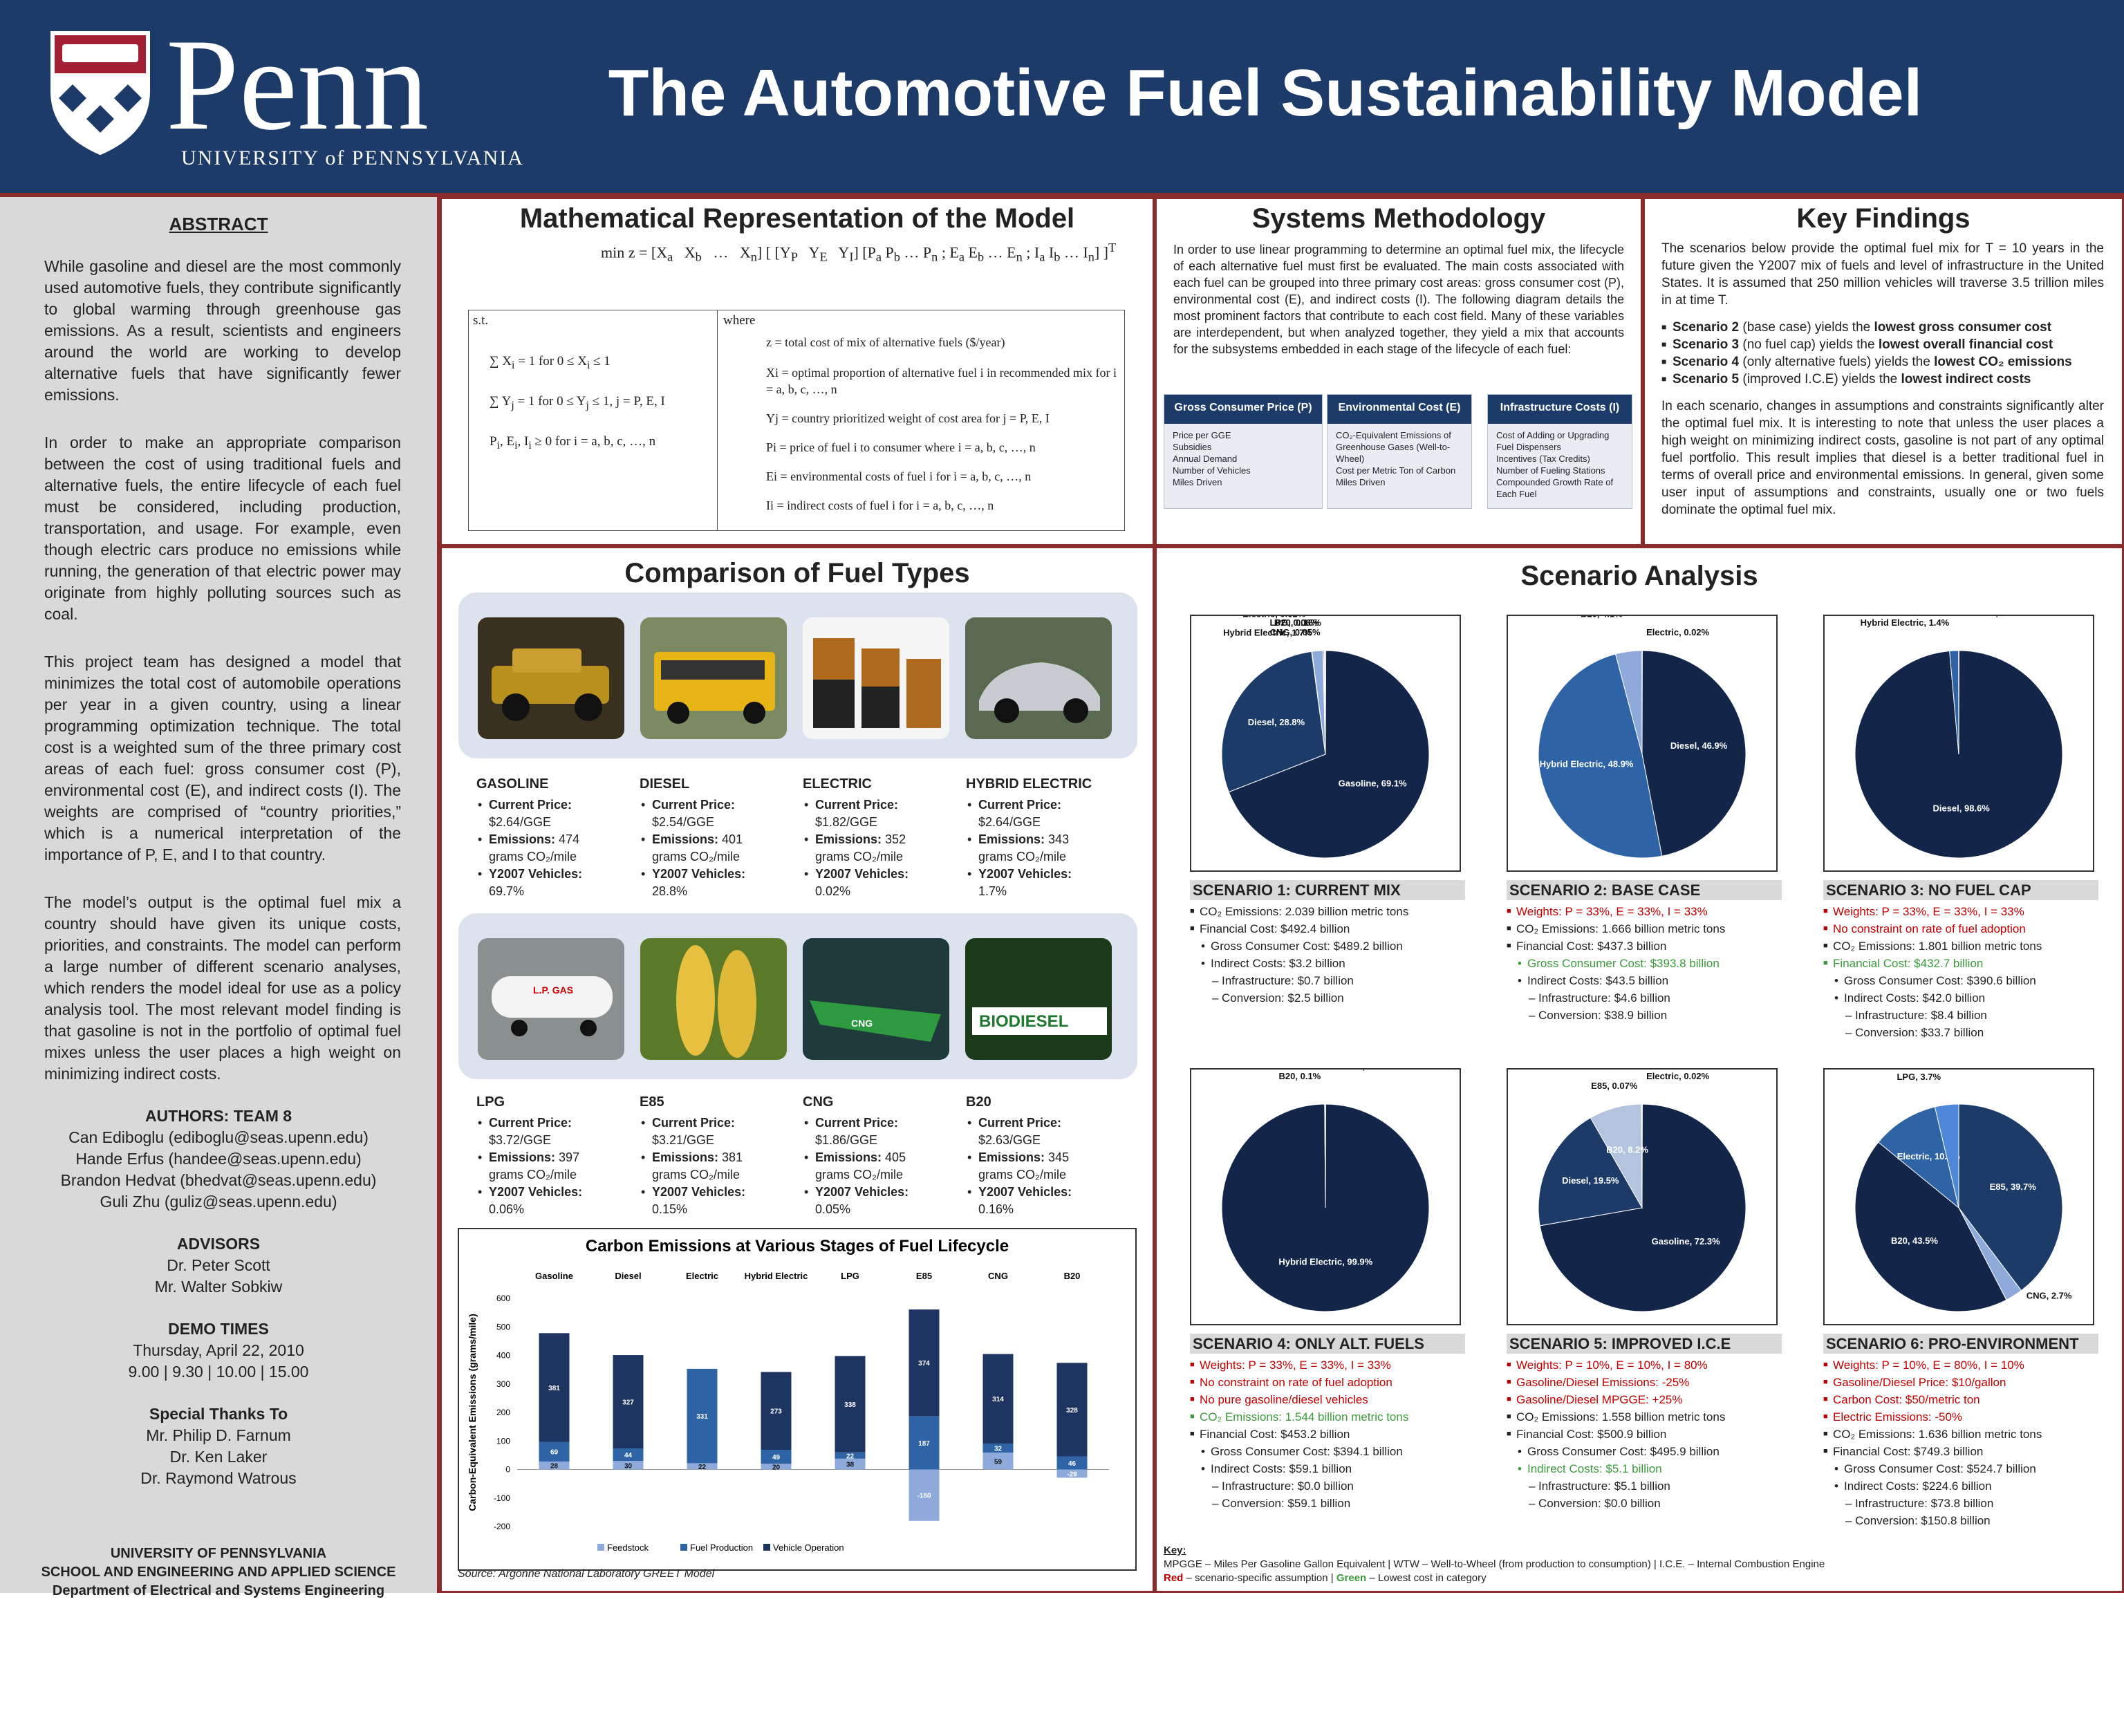 The image size is (2124, 1736). I want to click on bar-value-label: 374, so click(924, 1364).